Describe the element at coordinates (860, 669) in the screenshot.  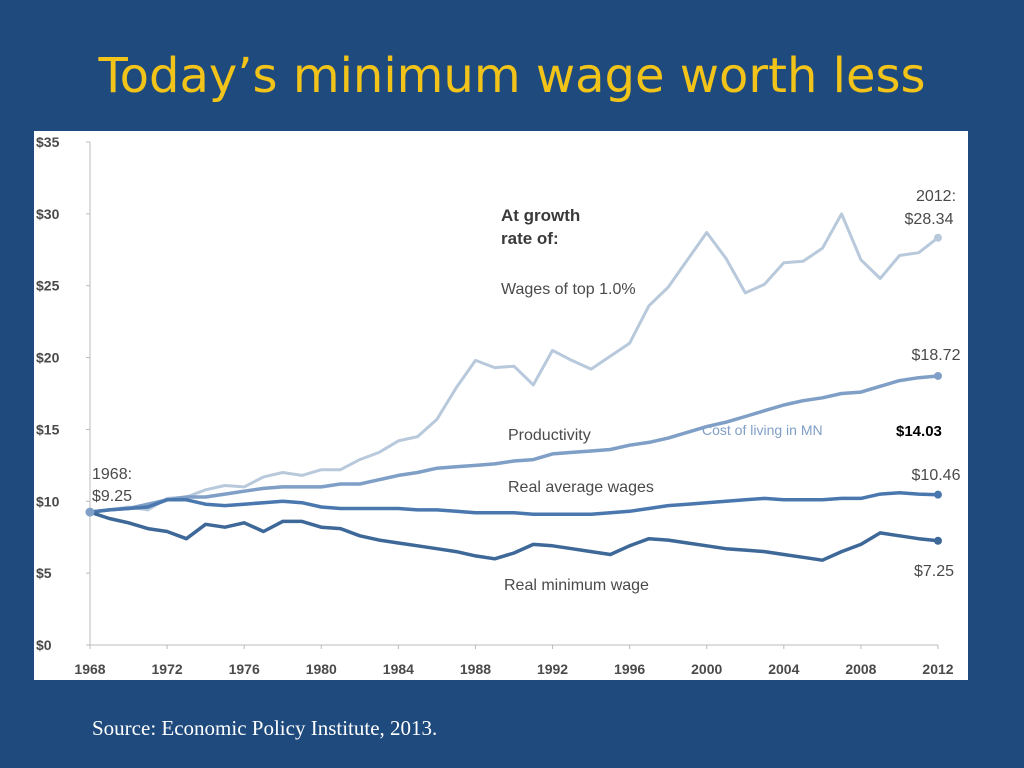
I see `x-tick-label: 2008` at that location.